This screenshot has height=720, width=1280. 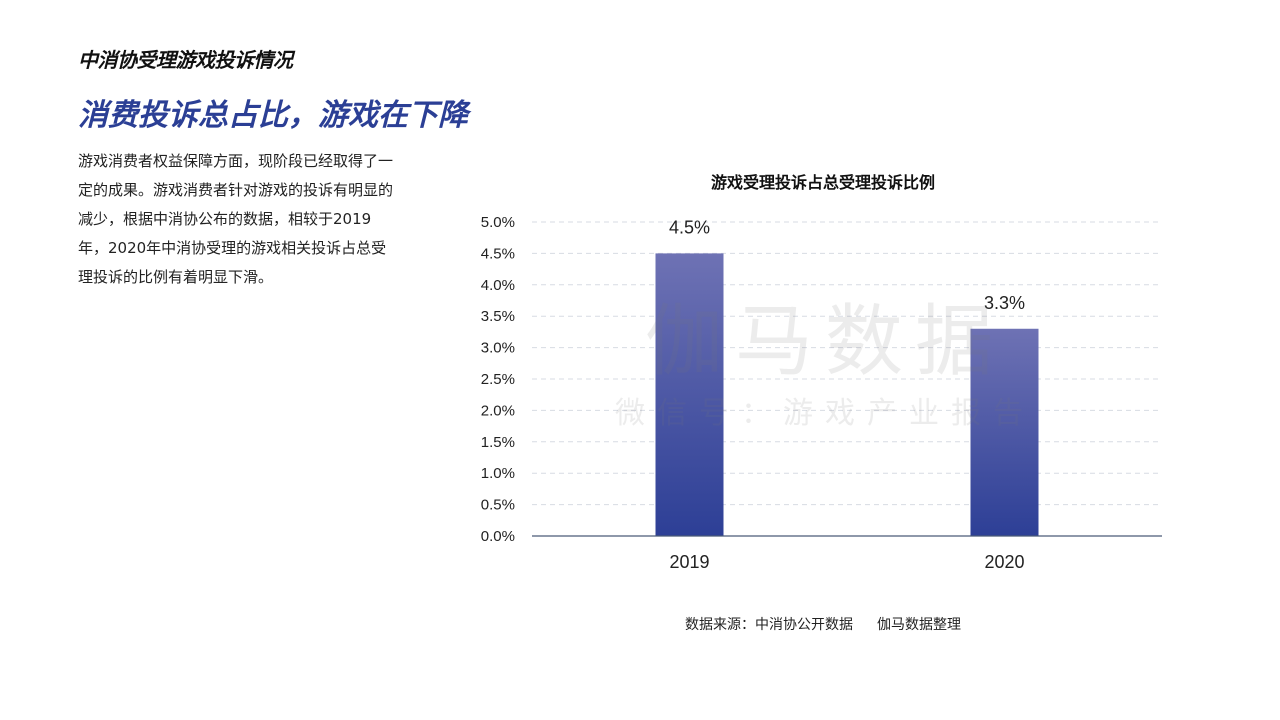 I want to click on source-right: 伽马数据整理, so click(x=919, y=625).